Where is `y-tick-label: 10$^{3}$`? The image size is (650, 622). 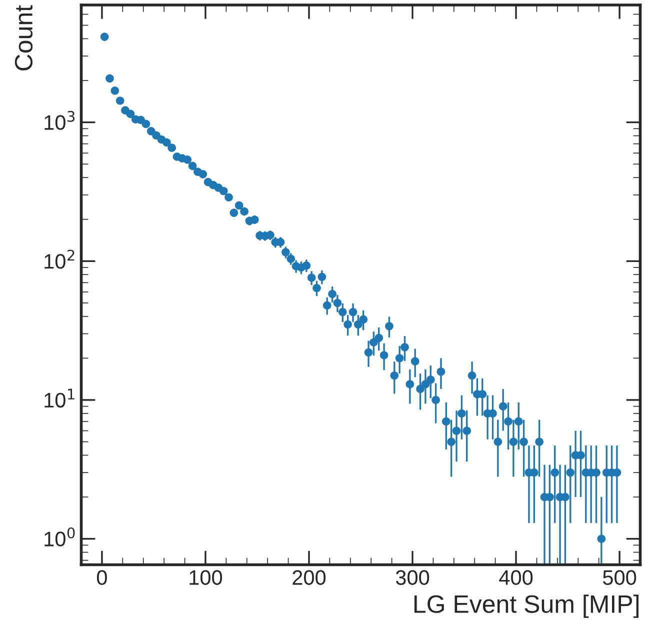
y-tick-label: 10$^{3}$ is located at coordinates (59, 120).